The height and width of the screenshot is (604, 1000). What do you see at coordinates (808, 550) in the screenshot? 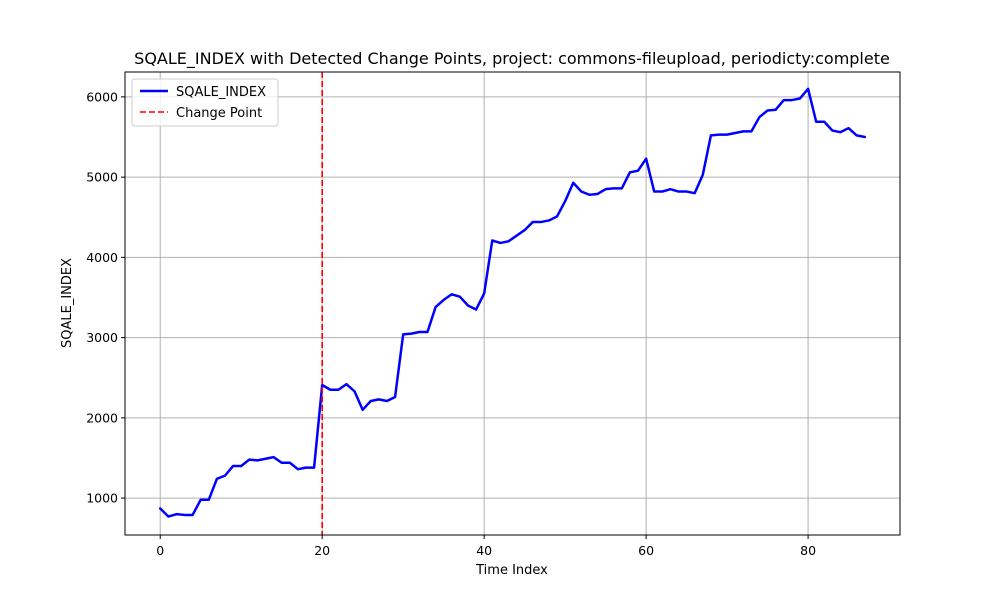
I see `x-tick-label: 80` at bounding box center [808, 550].